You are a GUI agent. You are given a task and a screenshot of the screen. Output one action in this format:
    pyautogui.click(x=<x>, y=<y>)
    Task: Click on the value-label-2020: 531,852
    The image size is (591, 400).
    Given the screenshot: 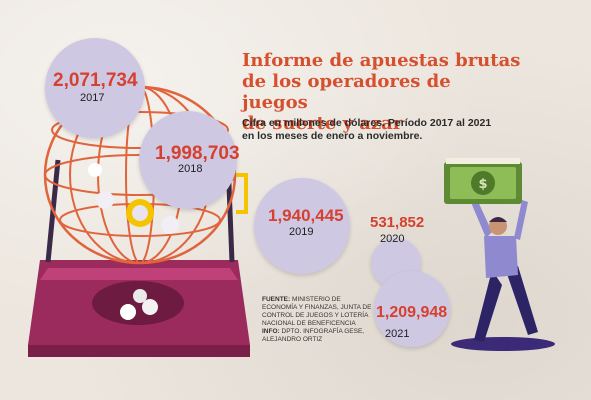 What is the action you would take?
    pyautogui.click(x=397, y=222)
    